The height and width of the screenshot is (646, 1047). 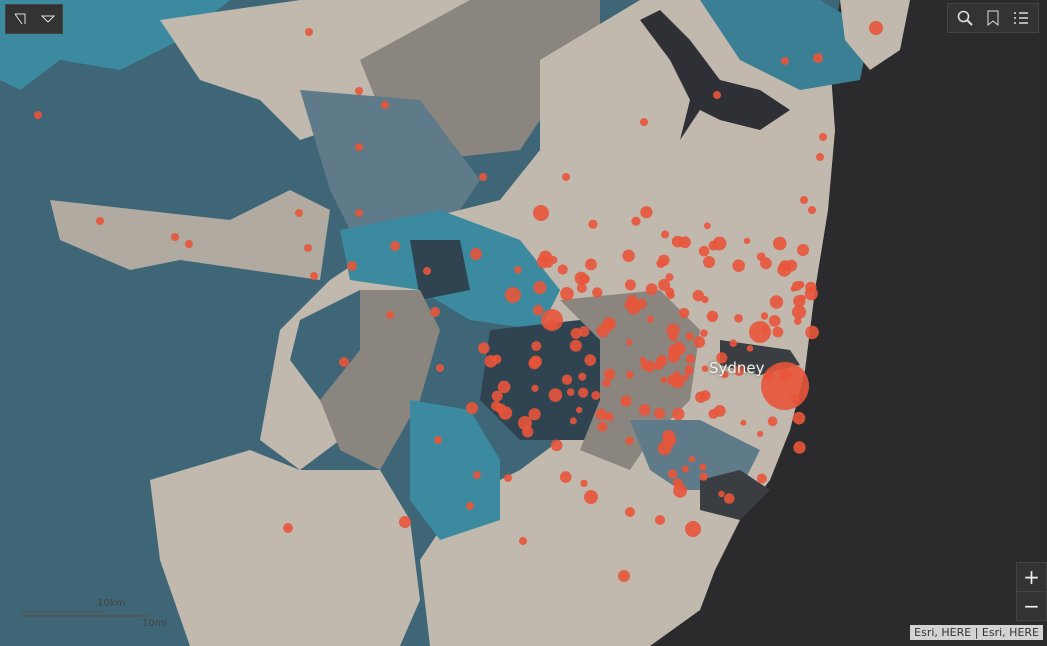 I want to click on zoom-in: +, so click(x=1031, y=577).